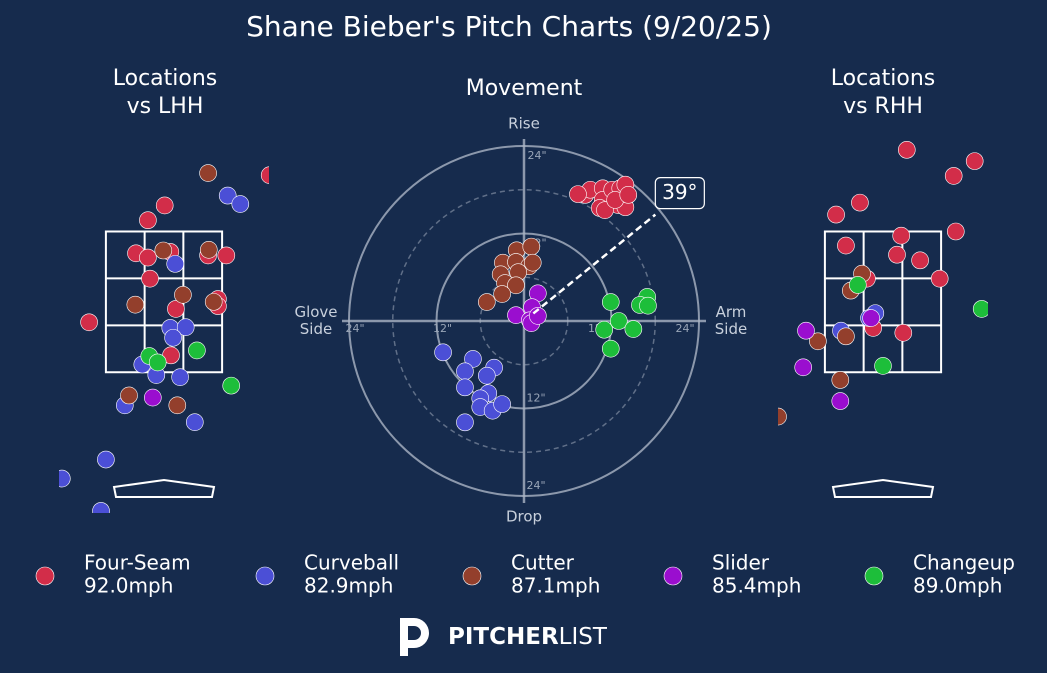  I want to click on legend-speed: 82.9mph, so click(348, 586).